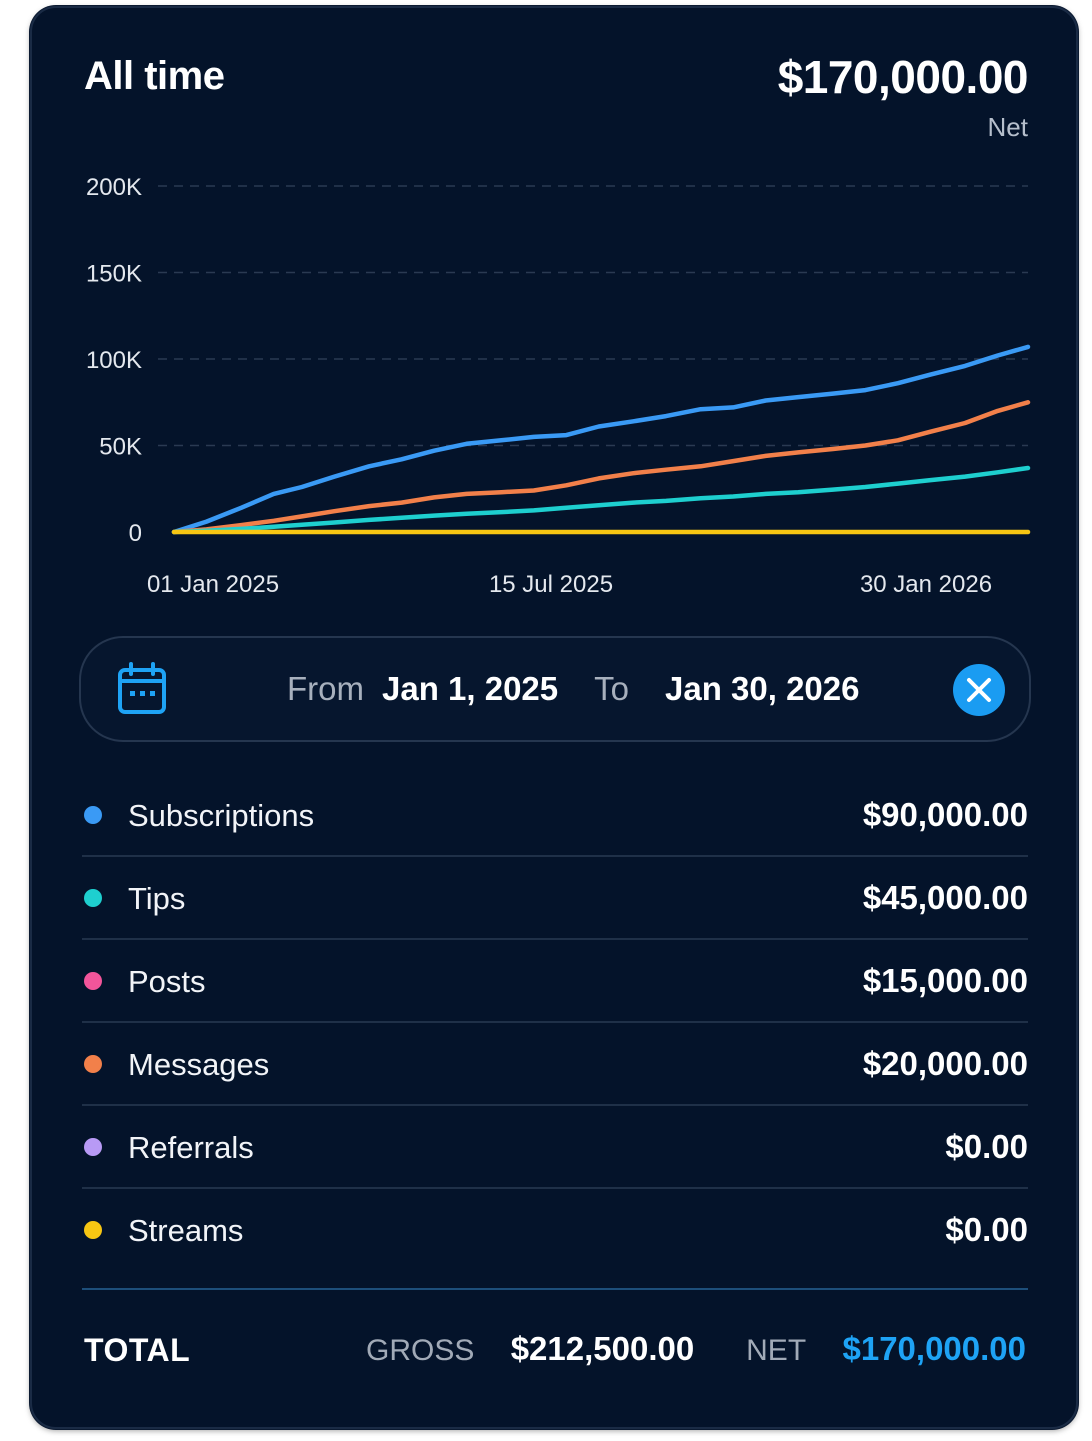 This screenshot has height=1441, width=1092. I want to click on y-tick-label: 200K, so click(114, 187).